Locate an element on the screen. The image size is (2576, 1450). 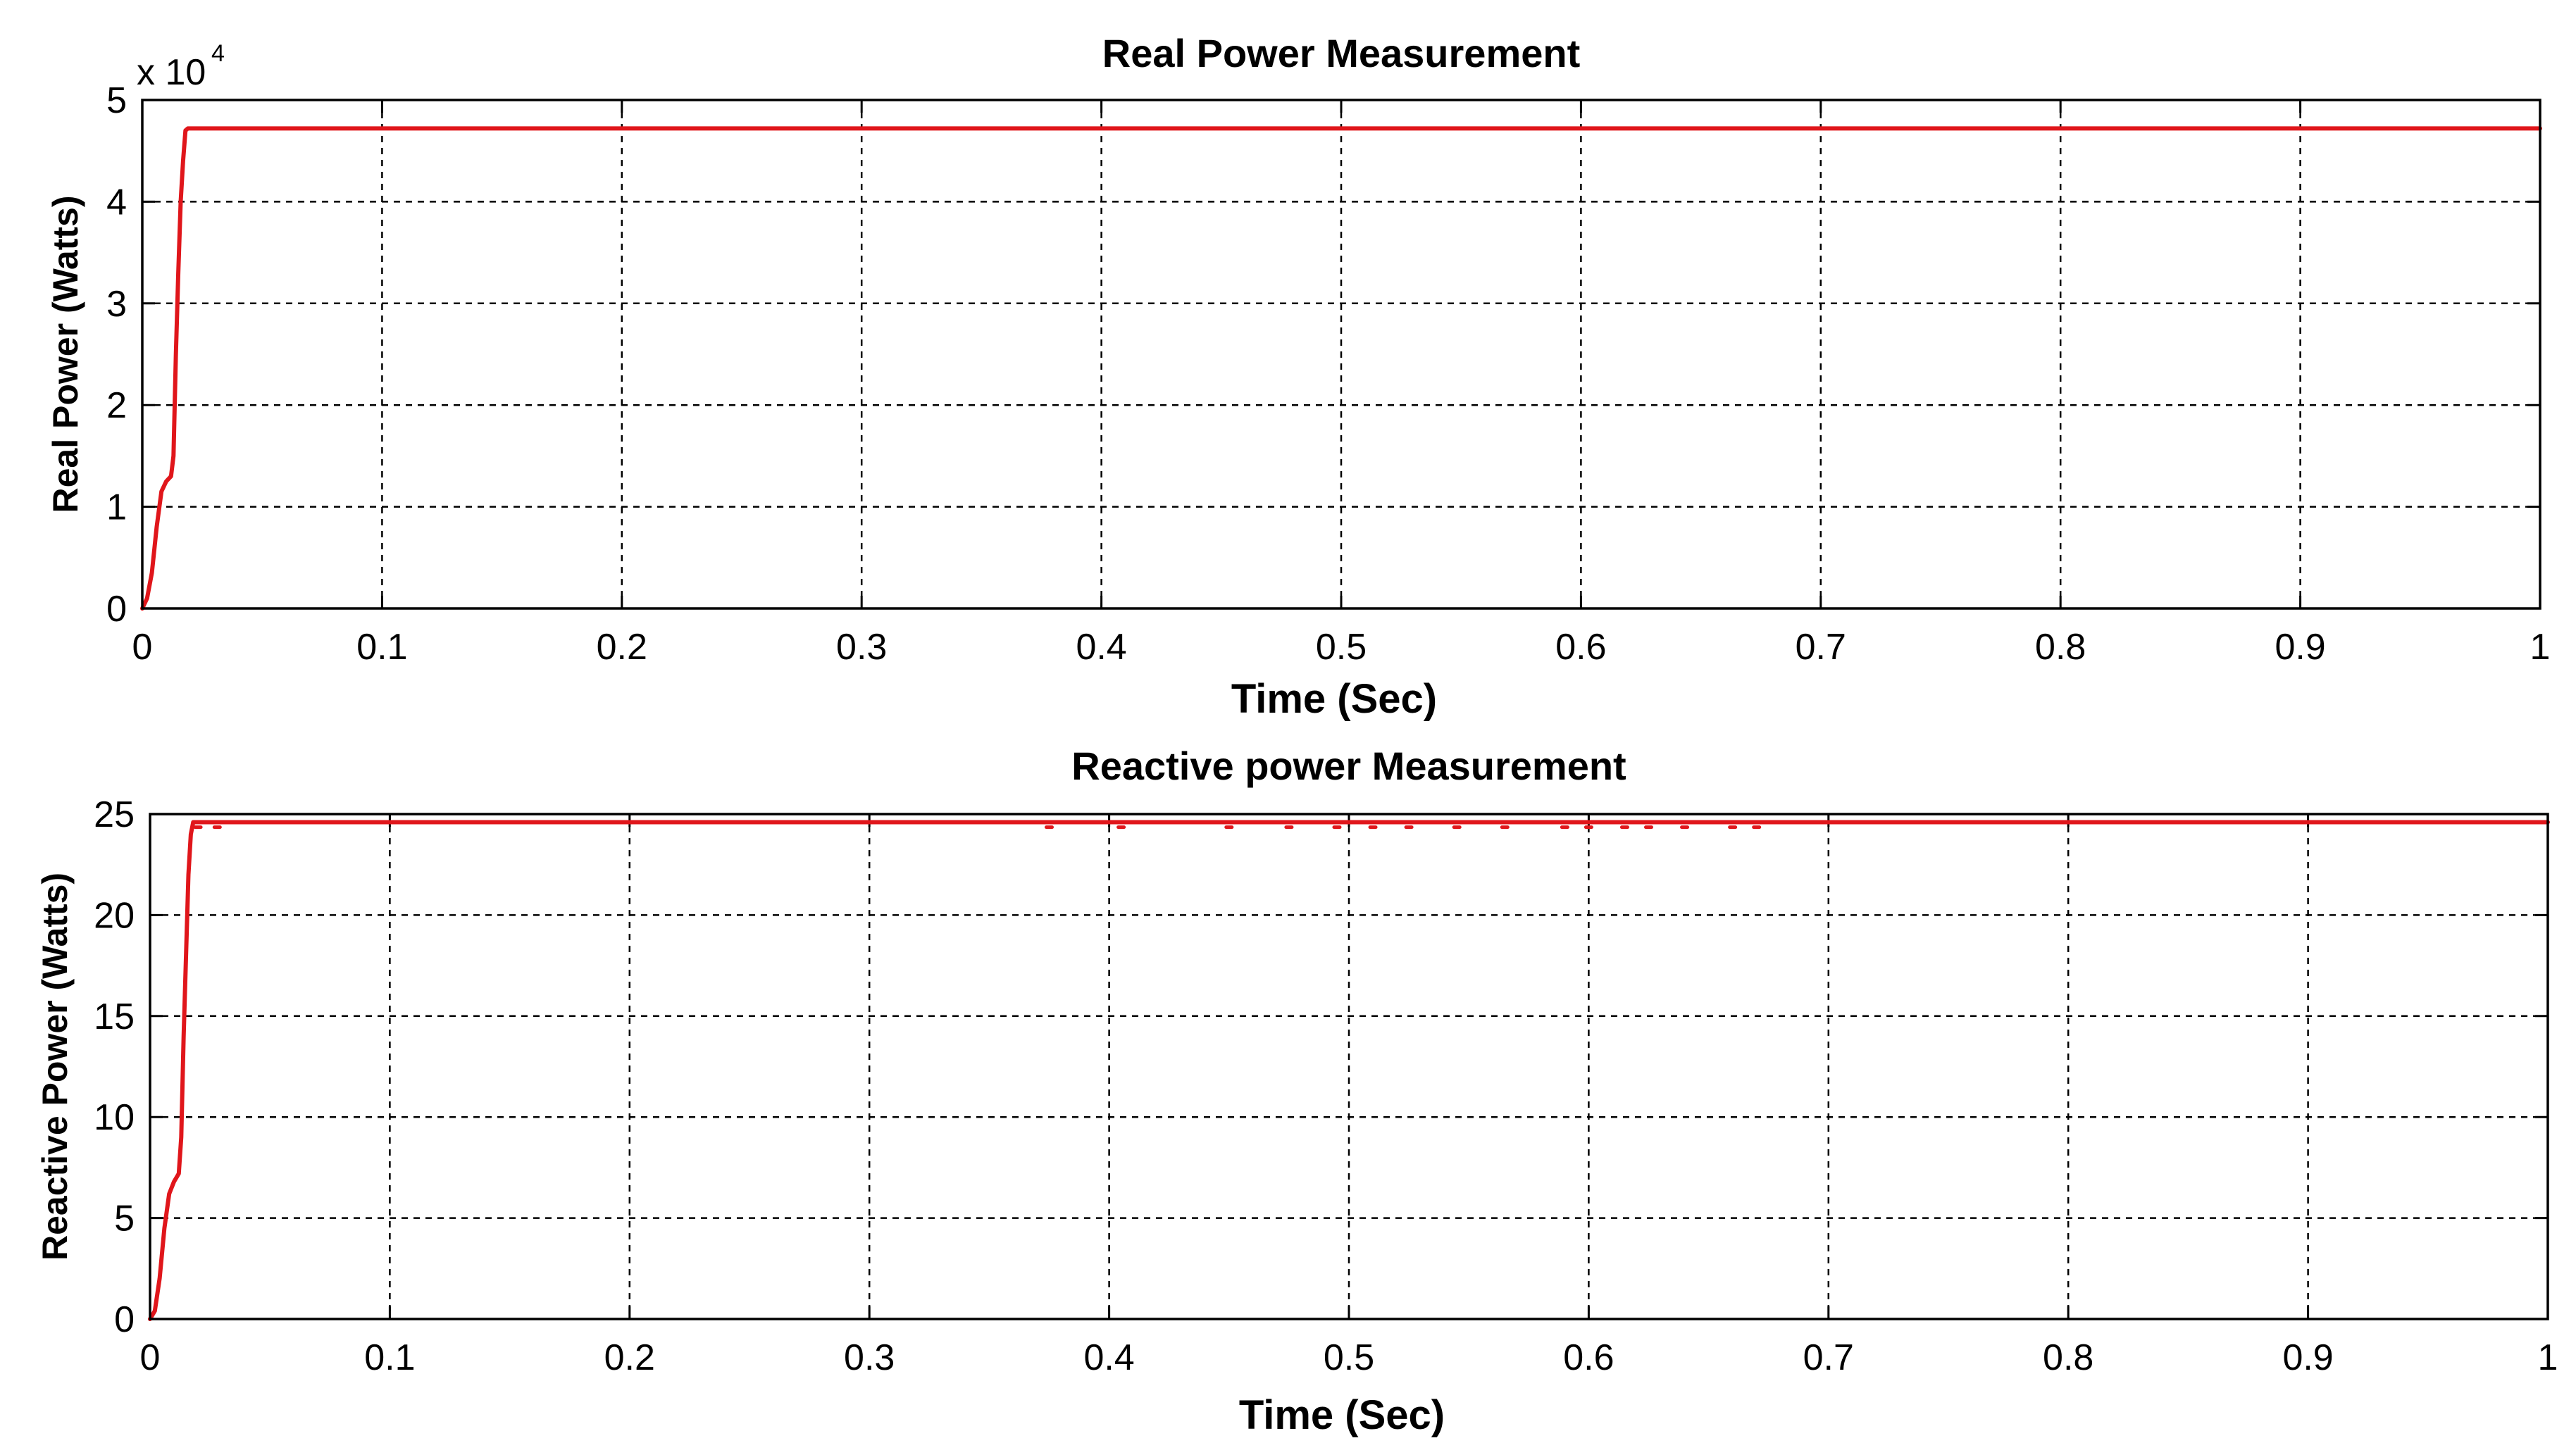
y-multiplier-base: x 10 is located at coordinates (171, 72).